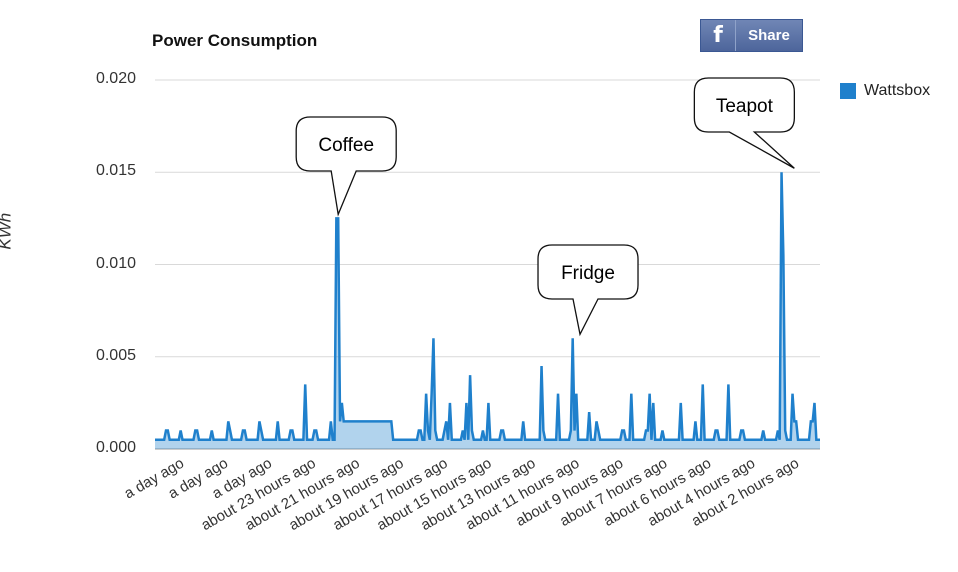 This screenshot has width=958, height=572. What do you see at coordinates (115, 447) in the screenshot?
I see `y-tick-label: 0.000` at bounding box center [115, 447].